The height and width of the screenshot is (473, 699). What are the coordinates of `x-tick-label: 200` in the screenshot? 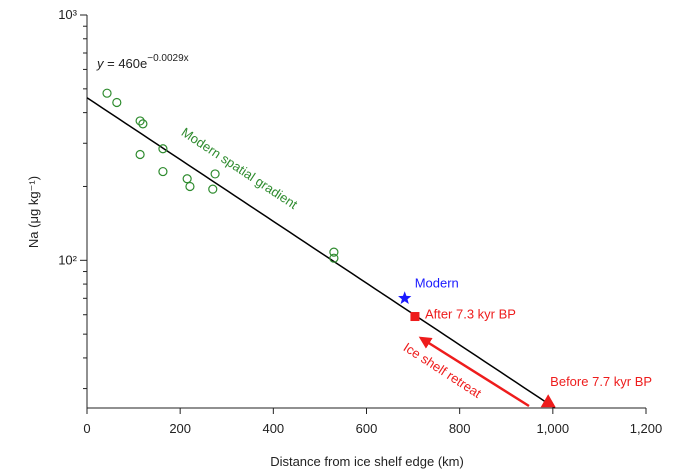 It's located at (180, 428).